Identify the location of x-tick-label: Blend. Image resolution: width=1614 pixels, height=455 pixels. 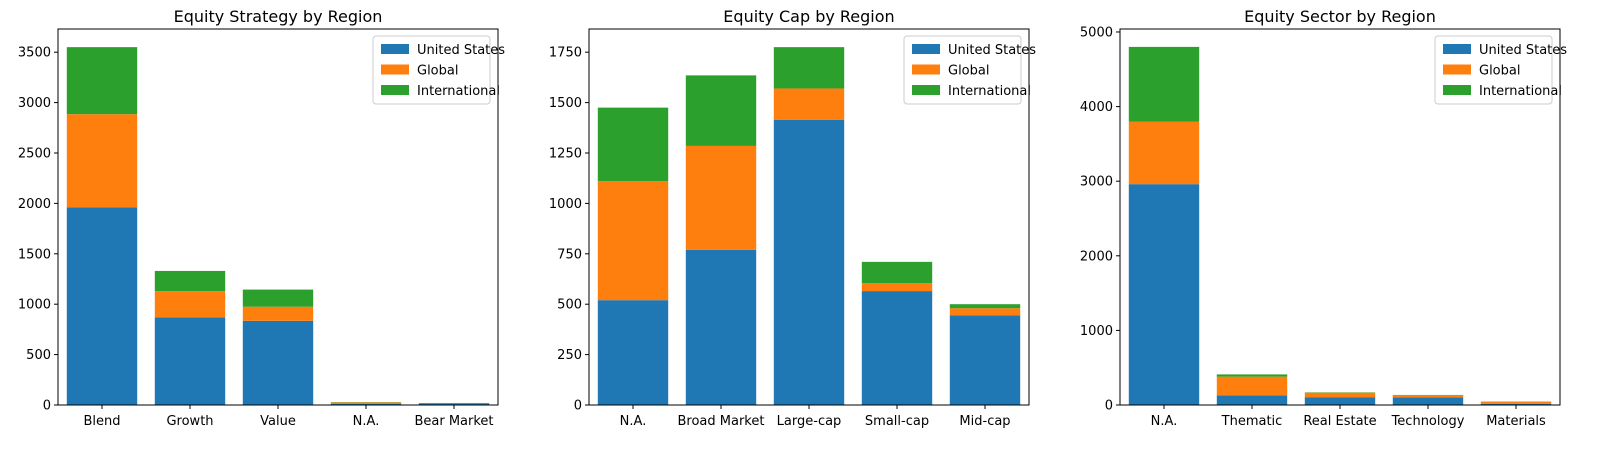
(101, 421).